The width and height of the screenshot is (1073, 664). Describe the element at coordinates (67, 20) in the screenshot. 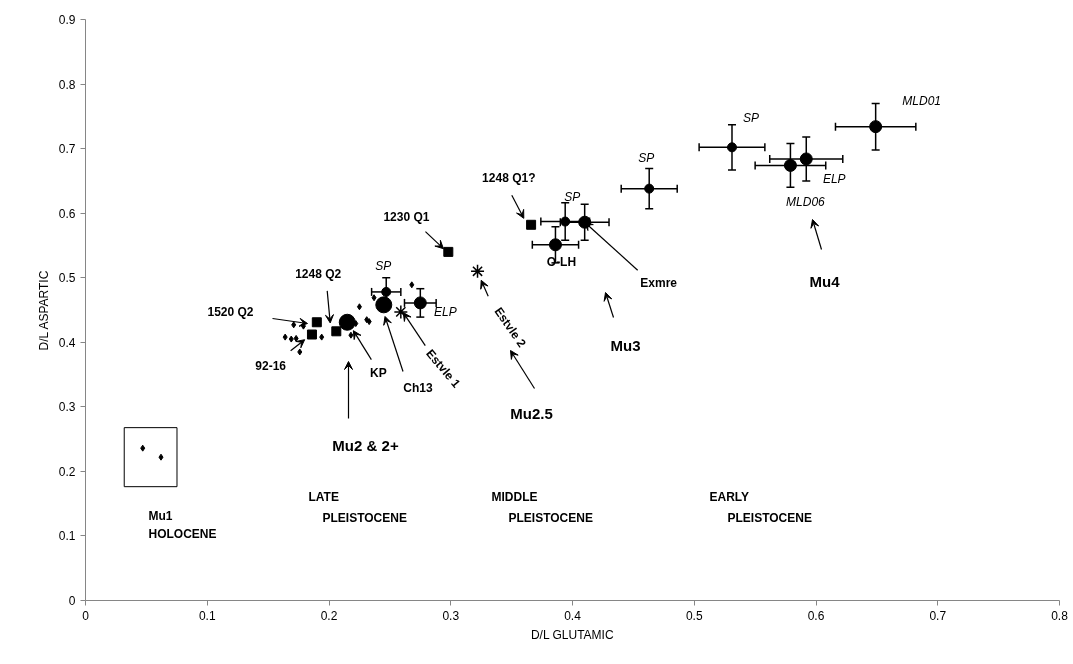

I see `y-tick-label: 0.9` at that location.